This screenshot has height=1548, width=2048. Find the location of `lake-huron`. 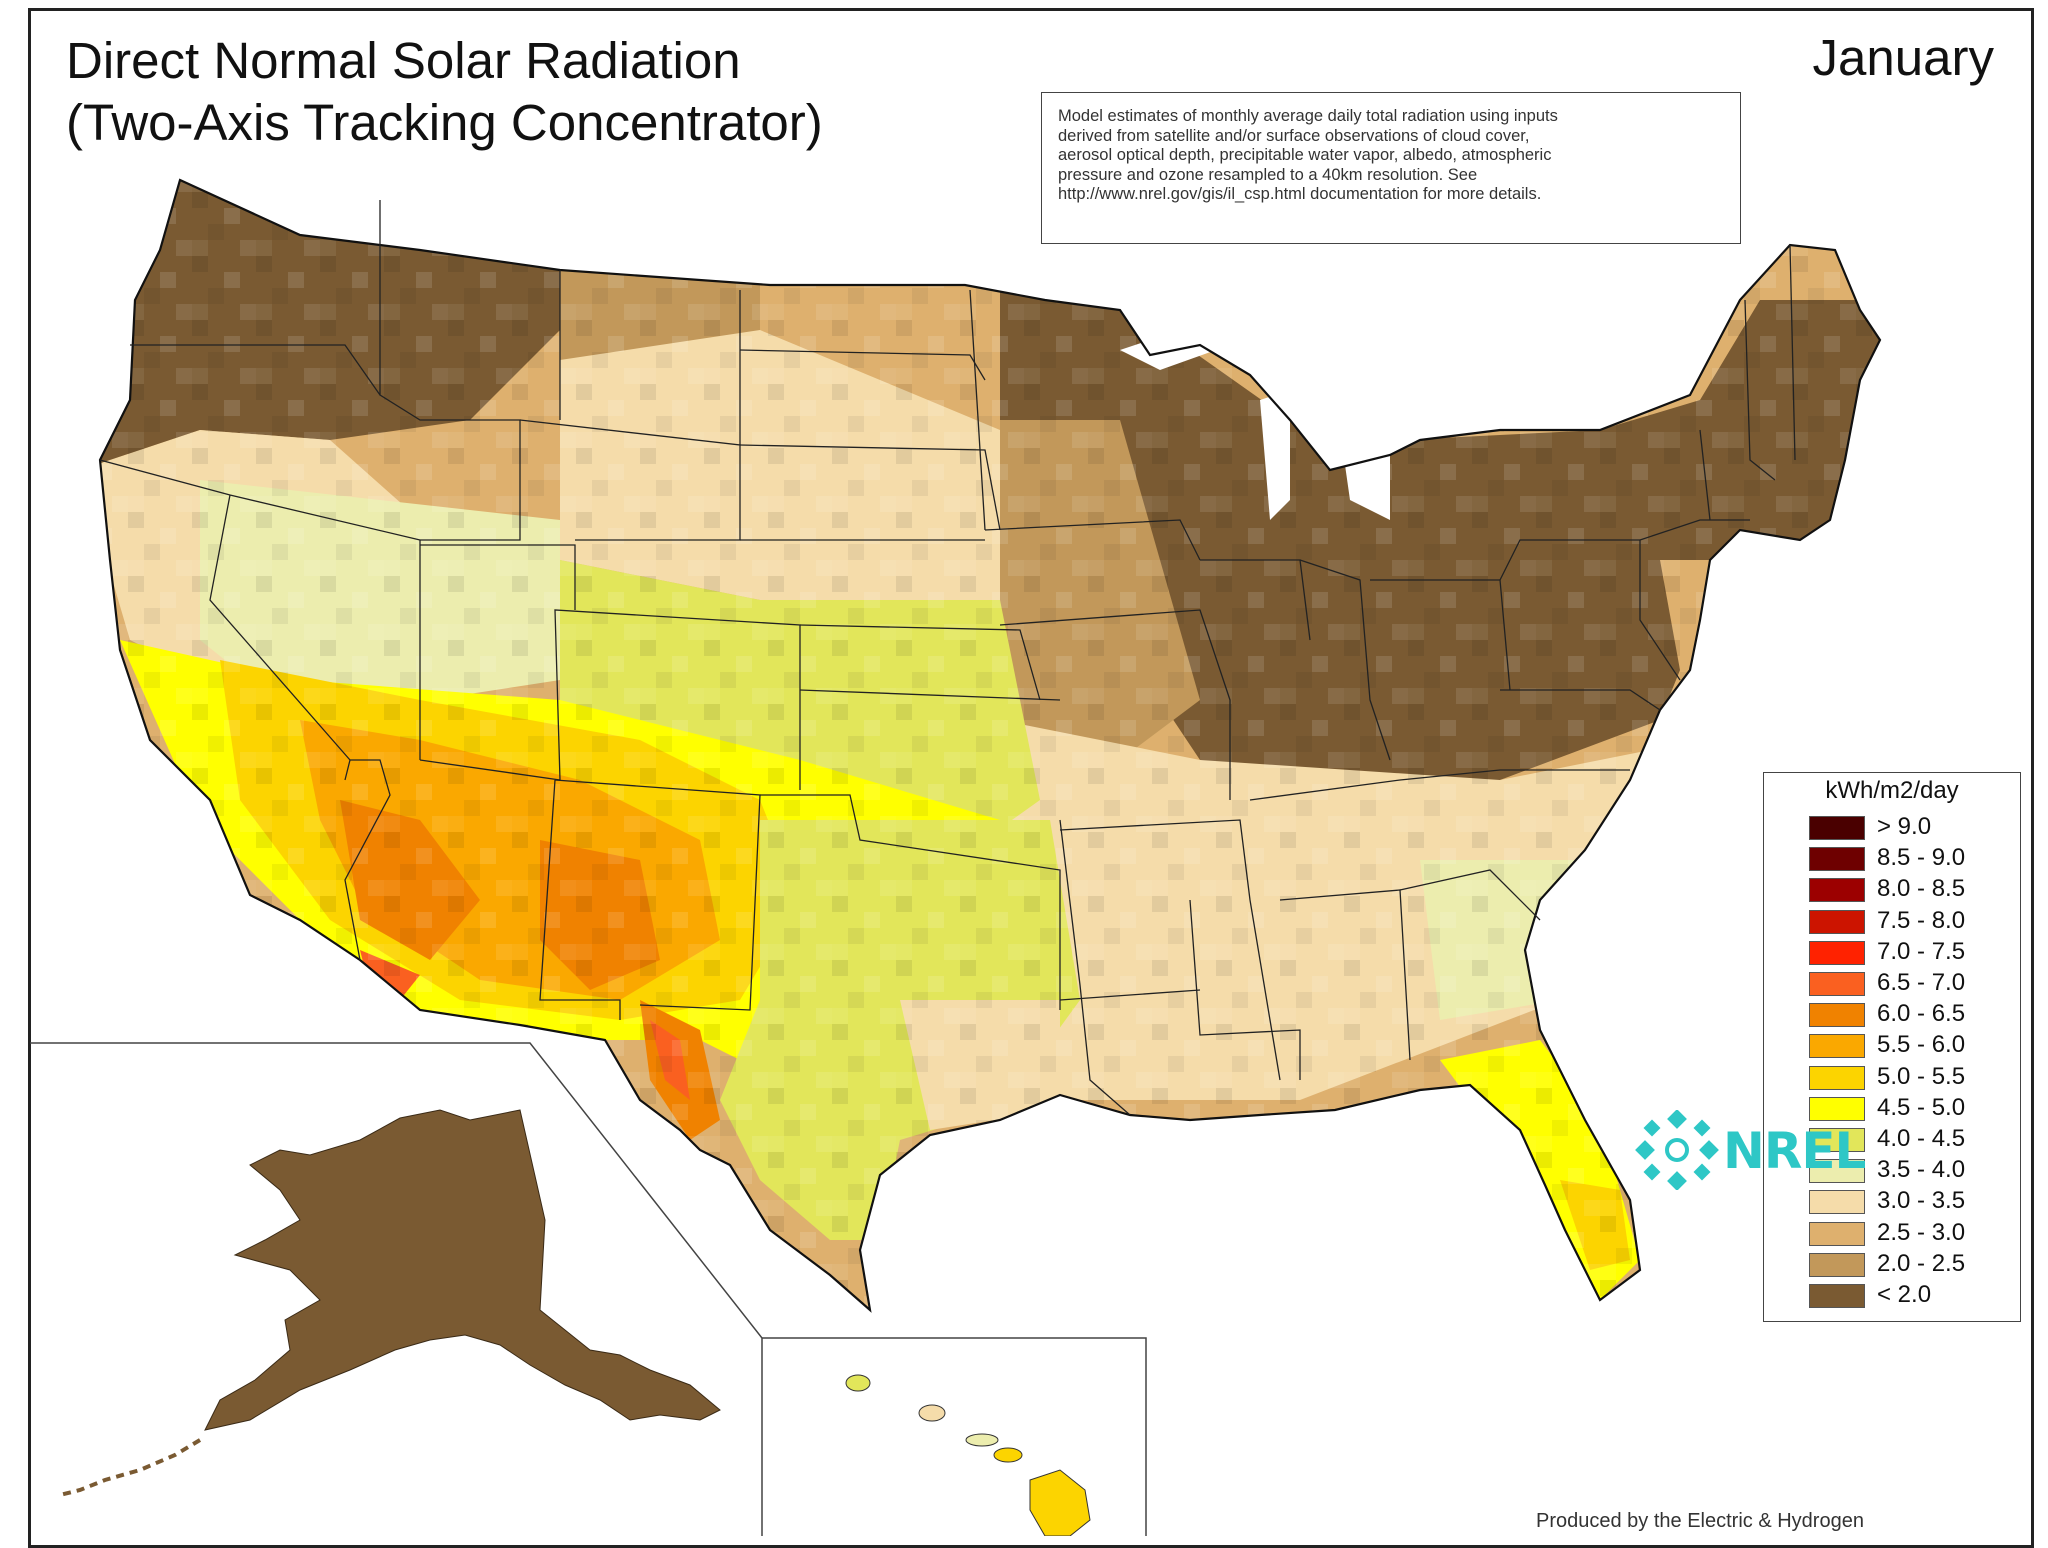

lake-huron is located at coordinates (1365, 475).